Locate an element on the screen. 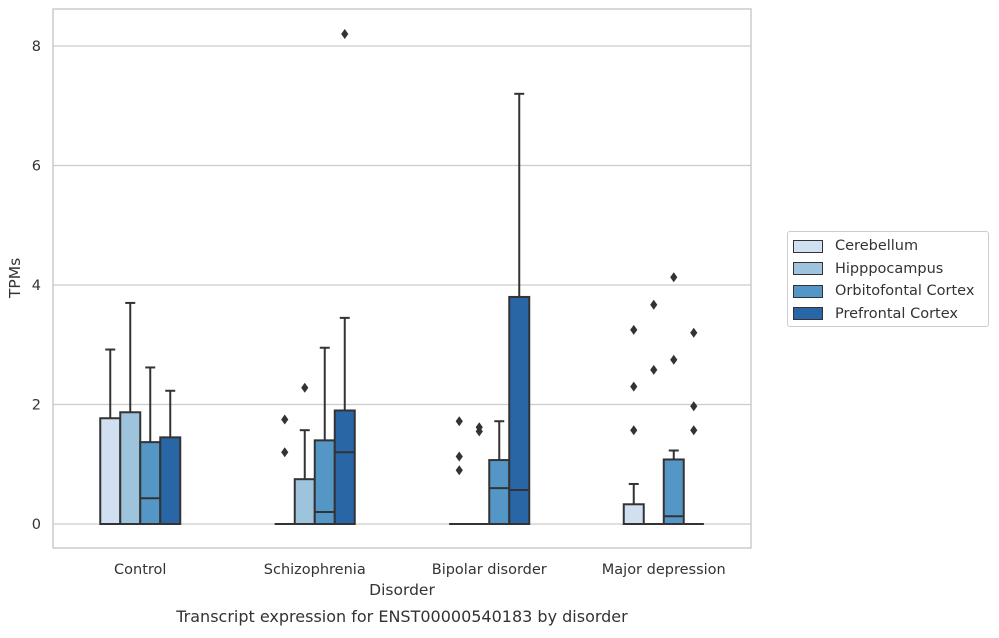 The height and width of the screenshot is (638, 999). legend-item: Prefrontal Cortex is located at coordinates (890, 314).